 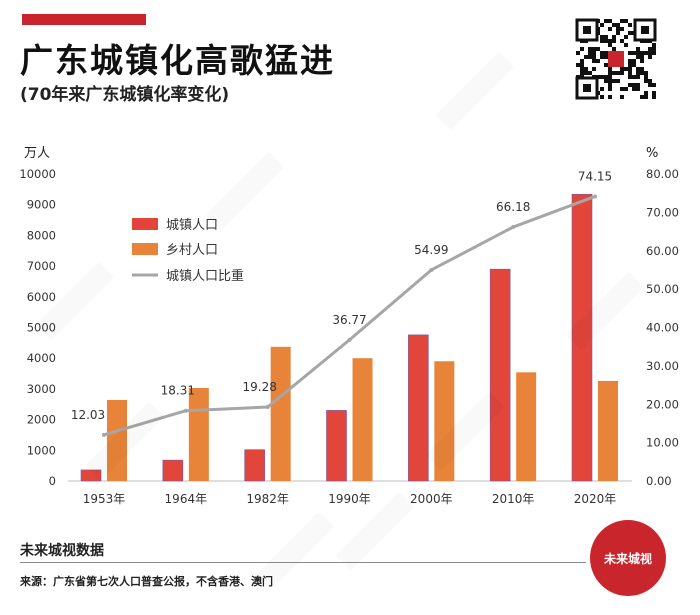 I want to click on left-tick-label: 6000, so click(x=41, y=297).